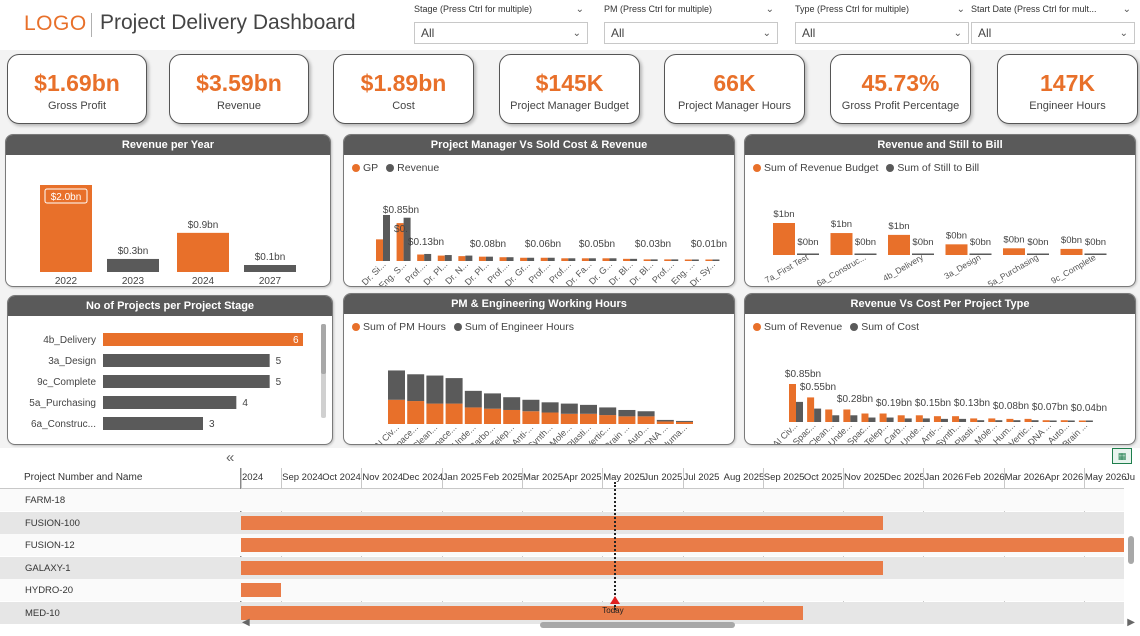  I want to click on horizontal-scrollbar: ◀ ▶, so click(688, 623).